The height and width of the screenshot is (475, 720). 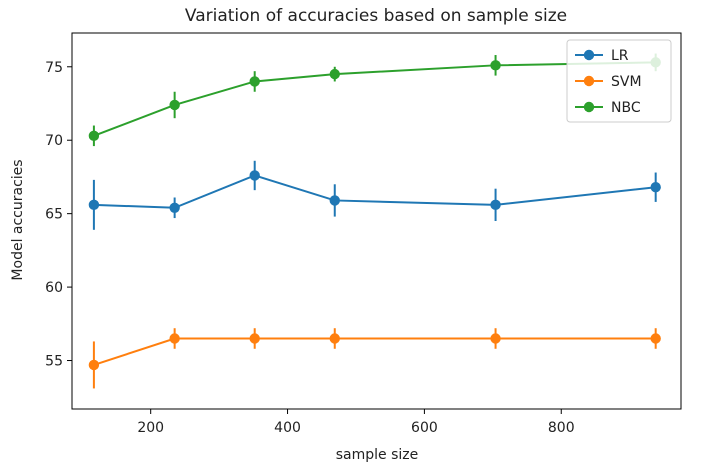 What do you see at coordinates (374, 99) in the screenshot?
I see `nbc-series-line` at bounding box center [374, 99].